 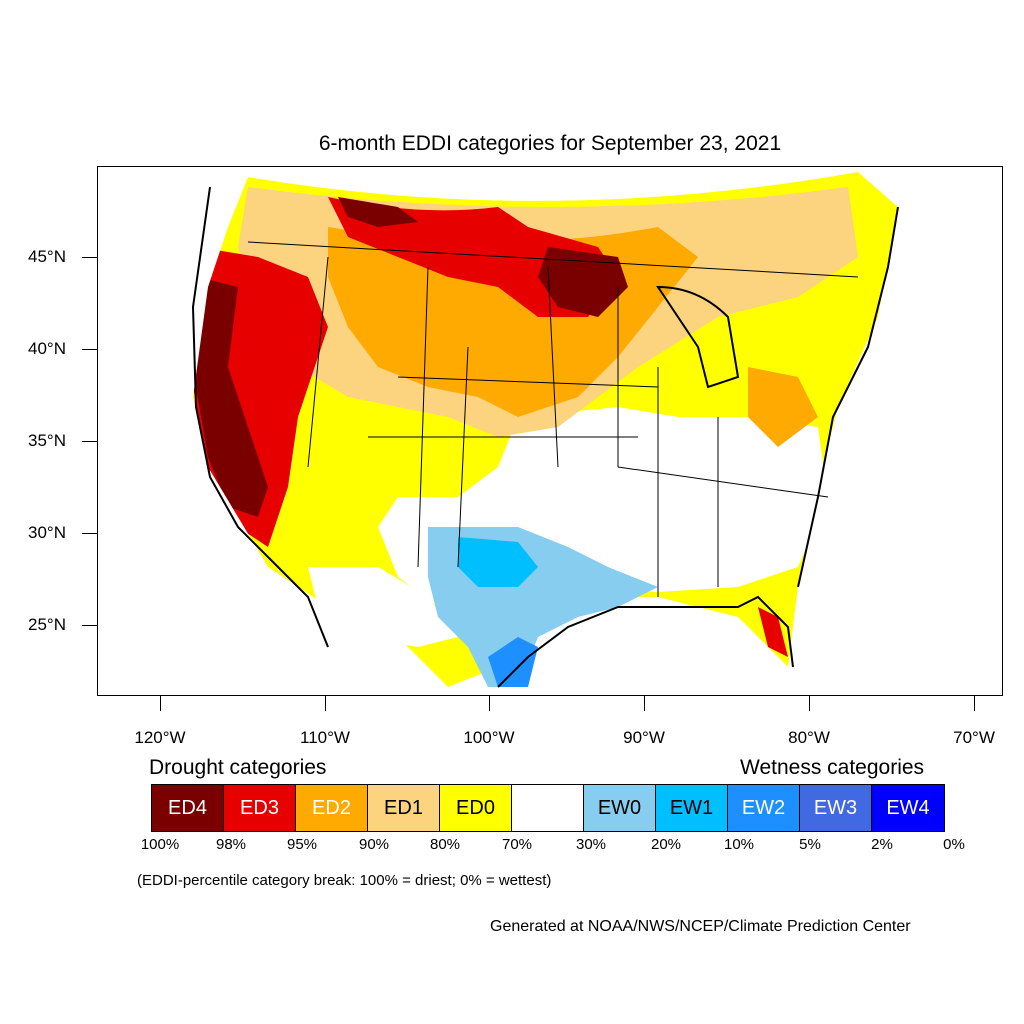 I want to click on legend-break-label: 20%, so click(x=666, y=844).